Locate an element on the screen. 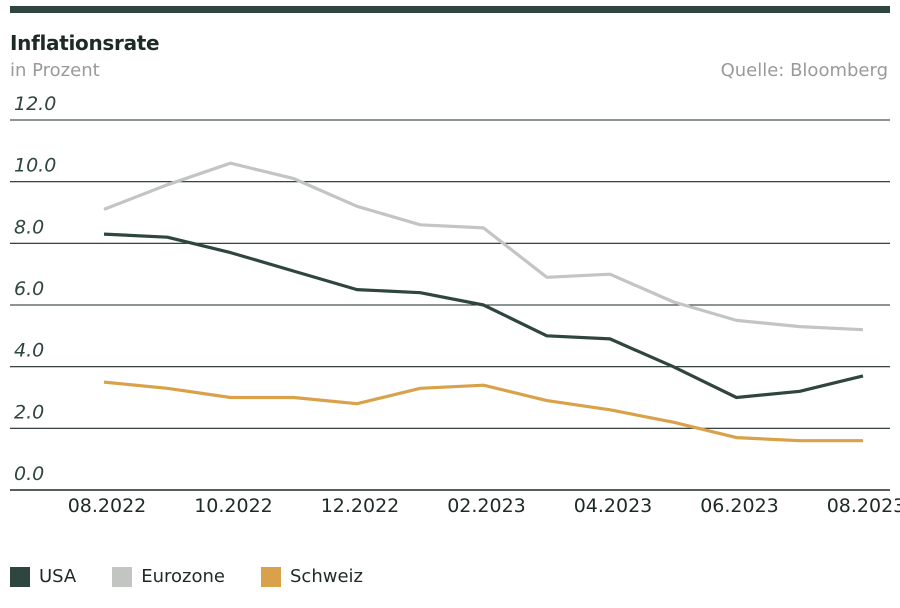 The height and width of the screenshot is (608, 900). y-tick-label: 2.0 is located at coordinates (29, 412).